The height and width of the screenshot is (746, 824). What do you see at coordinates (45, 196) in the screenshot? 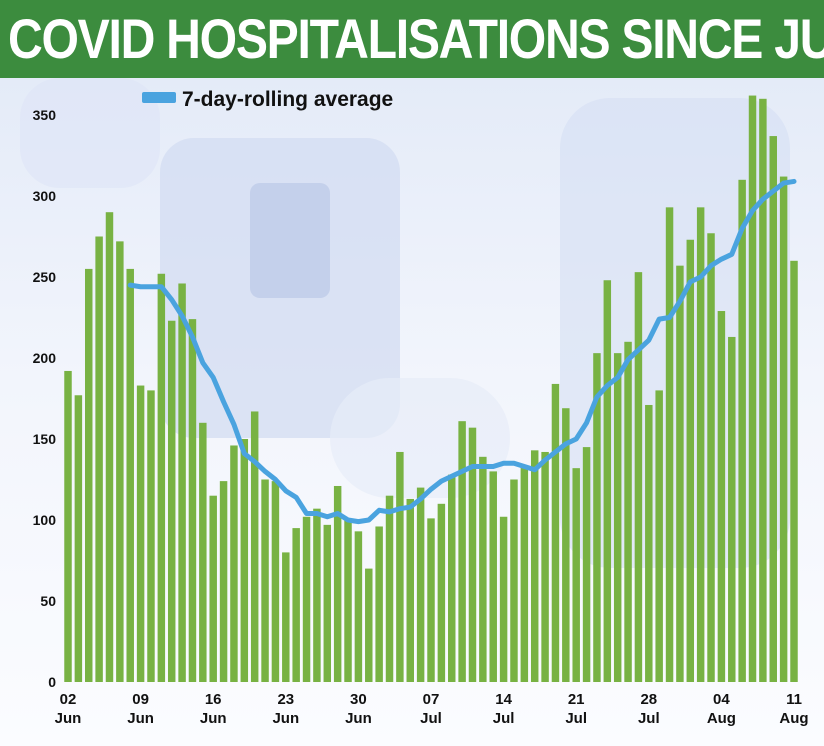
I see `y-tick-label: 300` at bounding box center [45, 196].